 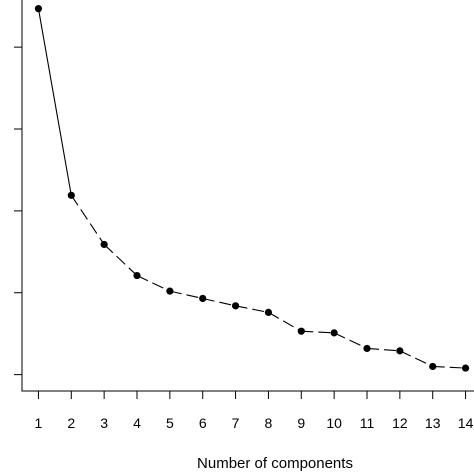 What do you see at coordinates (170, 423) in the screenshot?
I see `x-tick-label-5: 5` at bounding box center [170, 423].